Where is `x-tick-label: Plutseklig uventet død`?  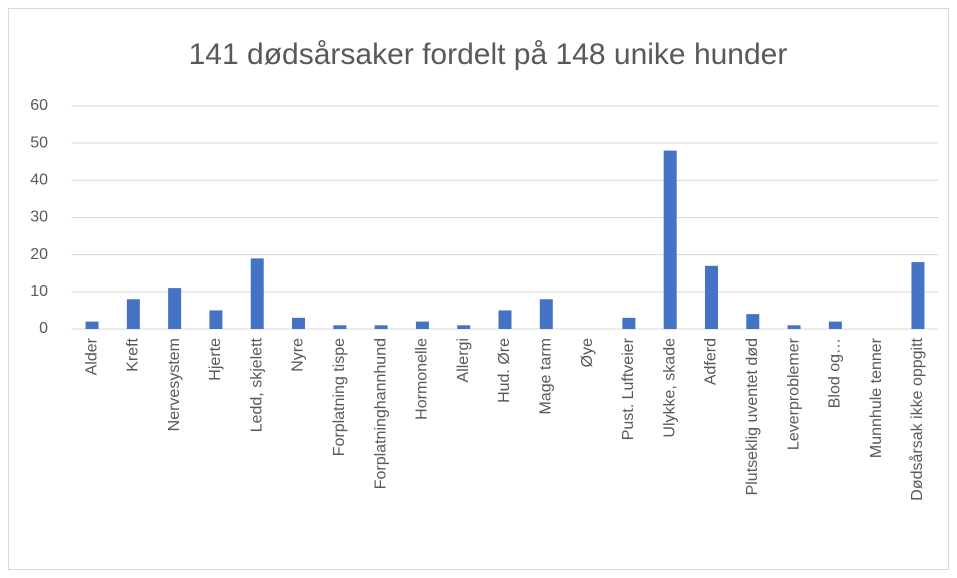 x-tick-label: Plutseklig uventet død is located at coordinates (752, 416).